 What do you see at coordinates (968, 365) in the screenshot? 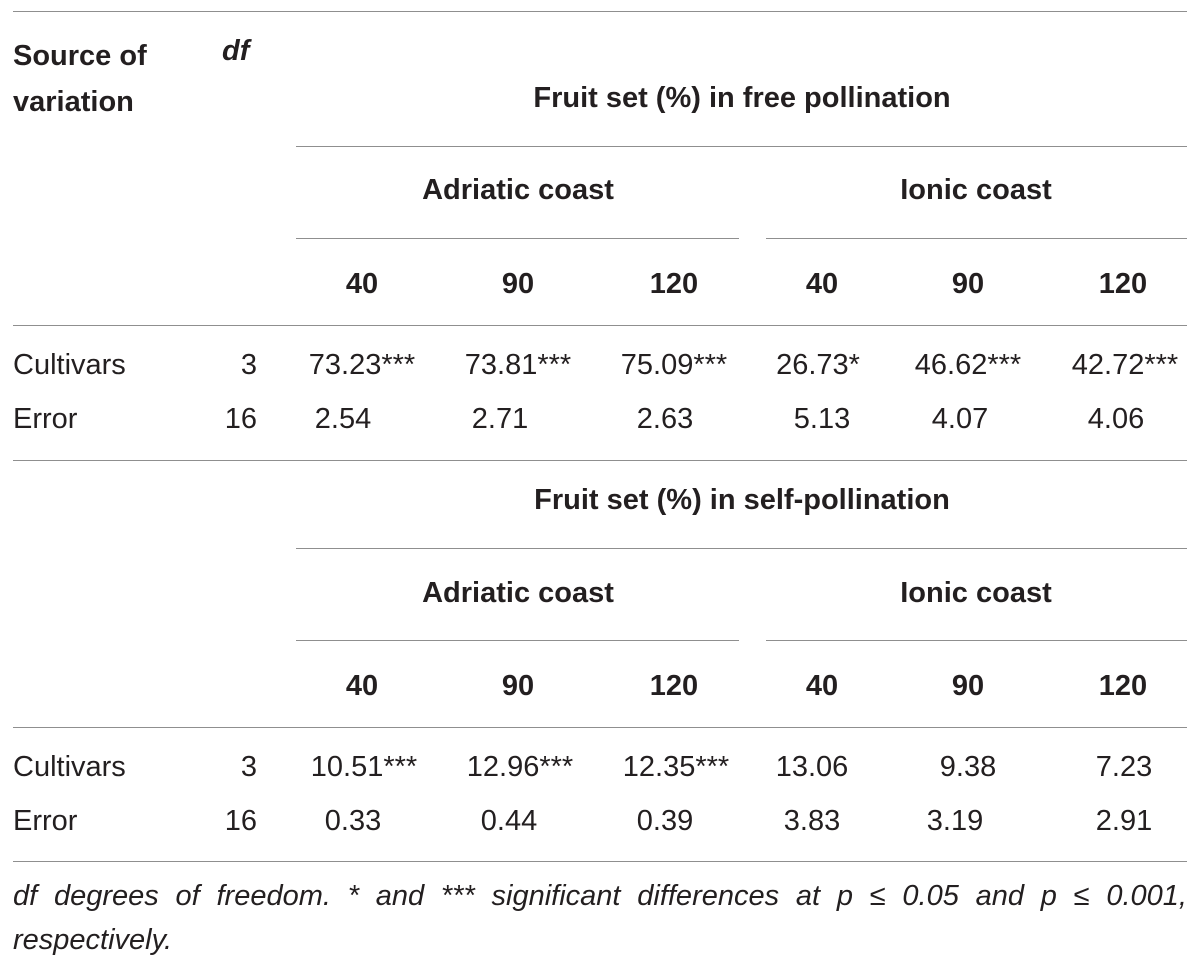
I see `value-cell: 46.62***` at bounding box center [968, 365].